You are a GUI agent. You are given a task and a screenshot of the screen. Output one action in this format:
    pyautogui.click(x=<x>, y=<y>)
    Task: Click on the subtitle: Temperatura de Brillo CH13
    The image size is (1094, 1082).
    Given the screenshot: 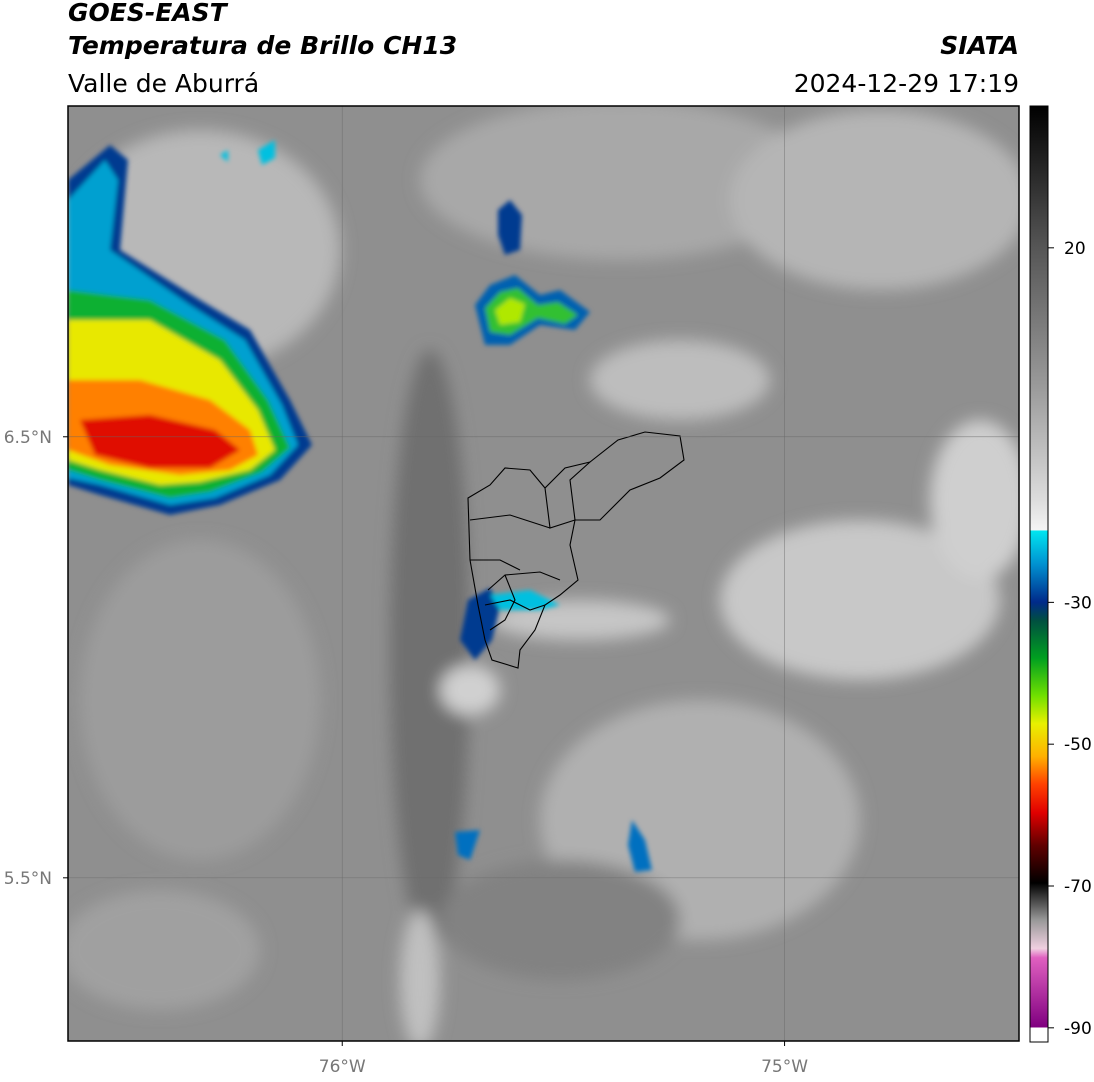 What is the action you would take?
    pyautogui.click(x=262, y=45)
    